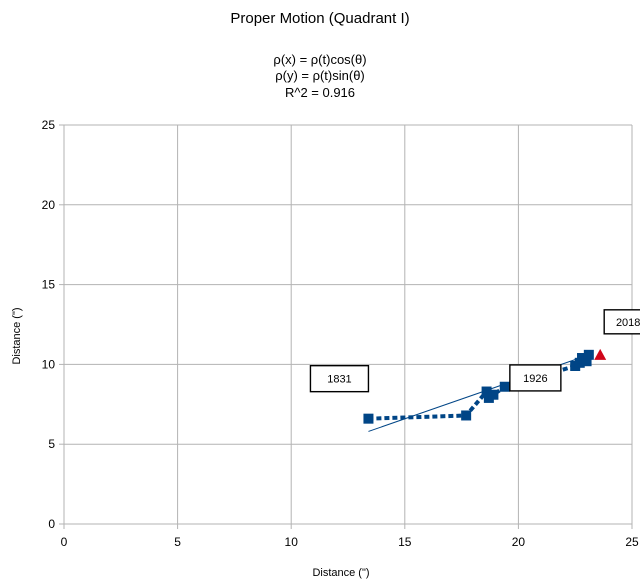 This screenshot has height=580, width=640. What do you see at coordinates (600, 354) in the screenshot?
I see `data-point-triangle` at bounding box center [600, 354].